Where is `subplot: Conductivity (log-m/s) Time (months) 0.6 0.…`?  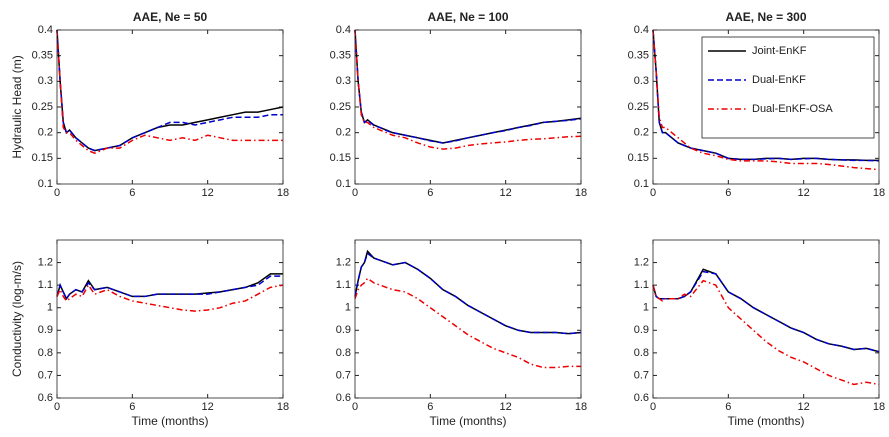 subplot: Conductivity (log-m/s) Time (months) 0.6 0.… is located at coordinates (149, 333).